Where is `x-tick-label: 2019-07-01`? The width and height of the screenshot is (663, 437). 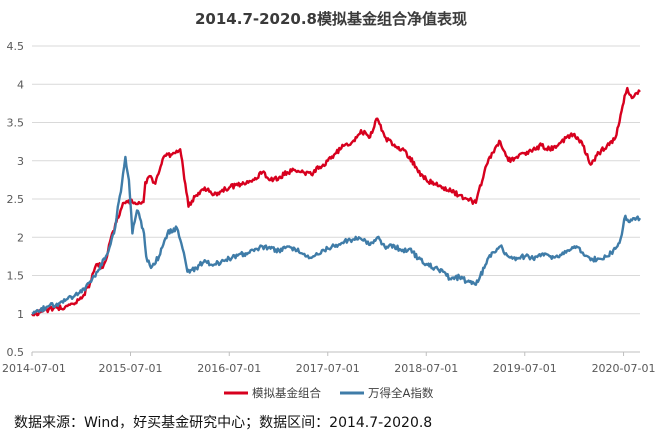
x-tick-label: 2019-07-01 is located at coordinates (525, 368).